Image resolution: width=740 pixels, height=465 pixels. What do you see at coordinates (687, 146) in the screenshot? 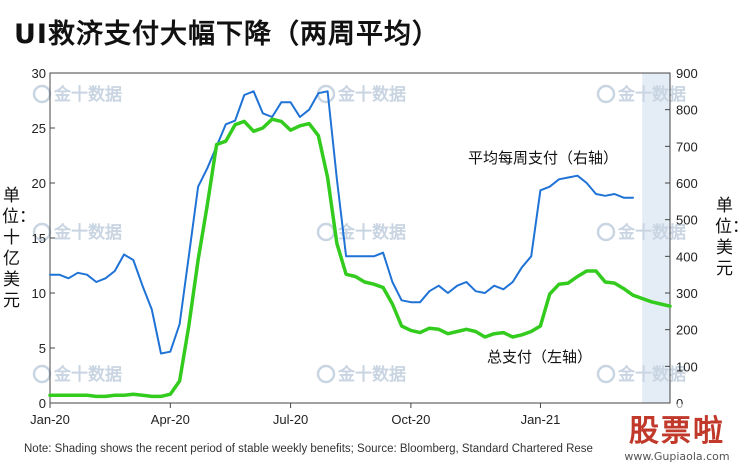
I see `right-tick-label: 700` at bounding box center [687, 146].